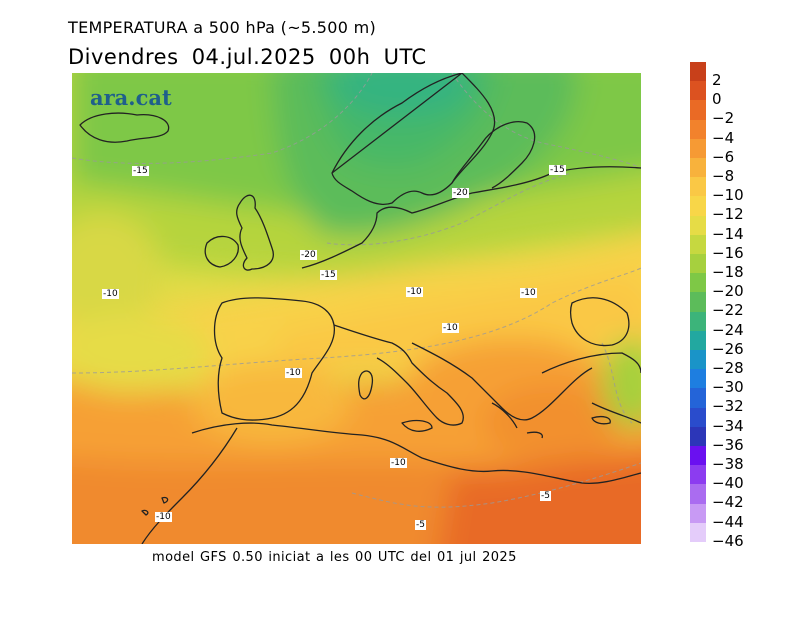 Image resolution: width=800 pixels, height=617 pixels. What do you see at coordinates (723, 137) in the screenshot?
I see `colorbar-label: −4` at bounding box center [723, 137].